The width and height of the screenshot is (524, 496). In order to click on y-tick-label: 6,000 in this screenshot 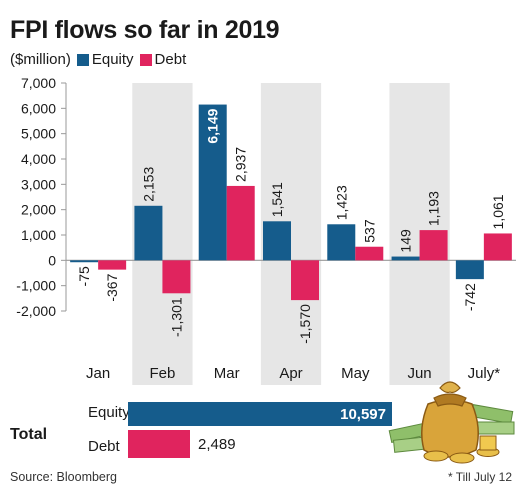, I will do `click(38, 108)`.